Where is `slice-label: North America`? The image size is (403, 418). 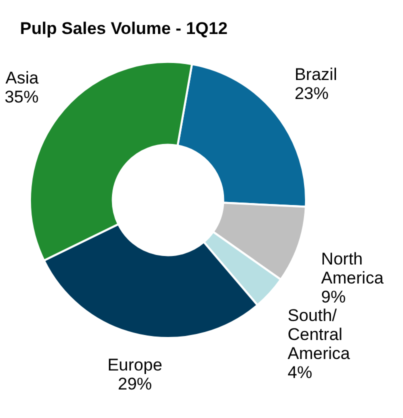 slice-label: North America is located at coordinates (352, 269).